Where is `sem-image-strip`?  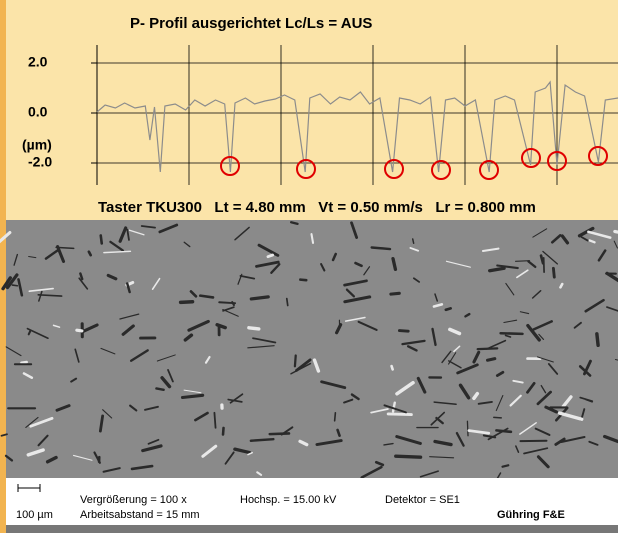
sem-image-strip is located at coordinates (312, 529).